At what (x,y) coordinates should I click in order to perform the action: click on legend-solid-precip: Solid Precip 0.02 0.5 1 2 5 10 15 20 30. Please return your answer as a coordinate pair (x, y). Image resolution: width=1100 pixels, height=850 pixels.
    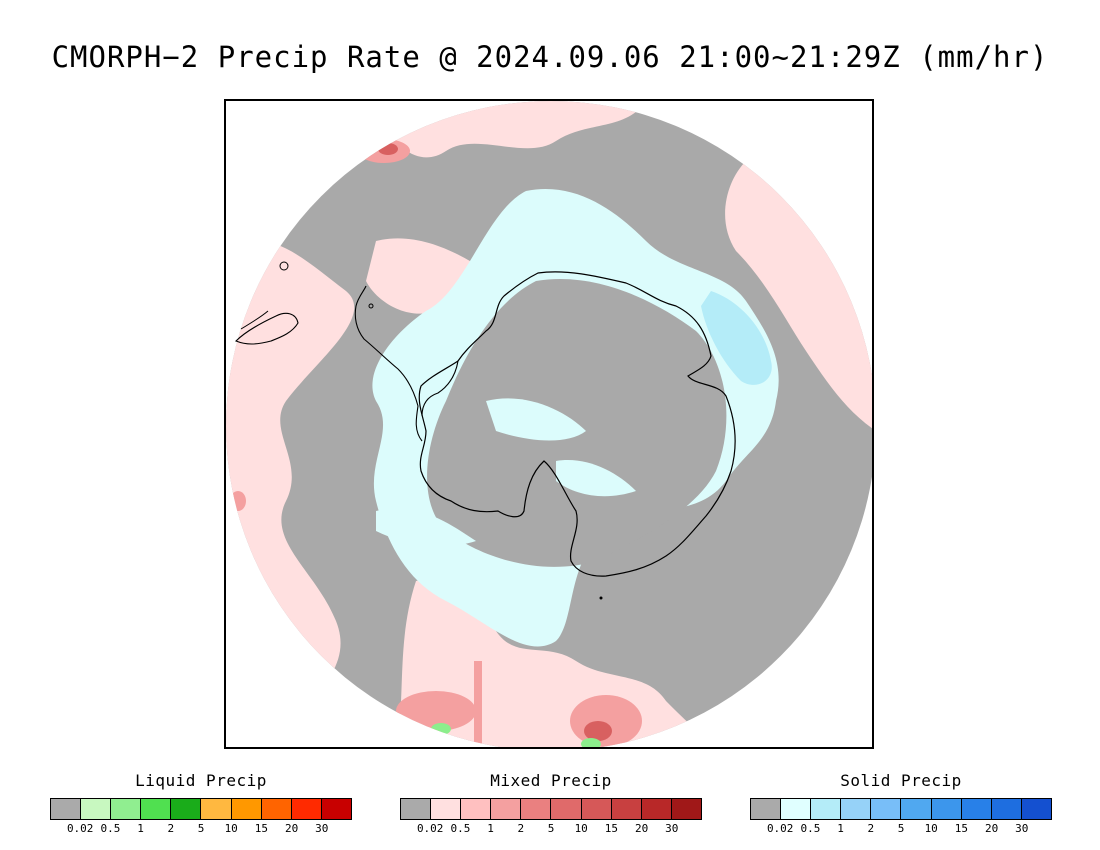
    Looking at the image, I should click on (901, 803).